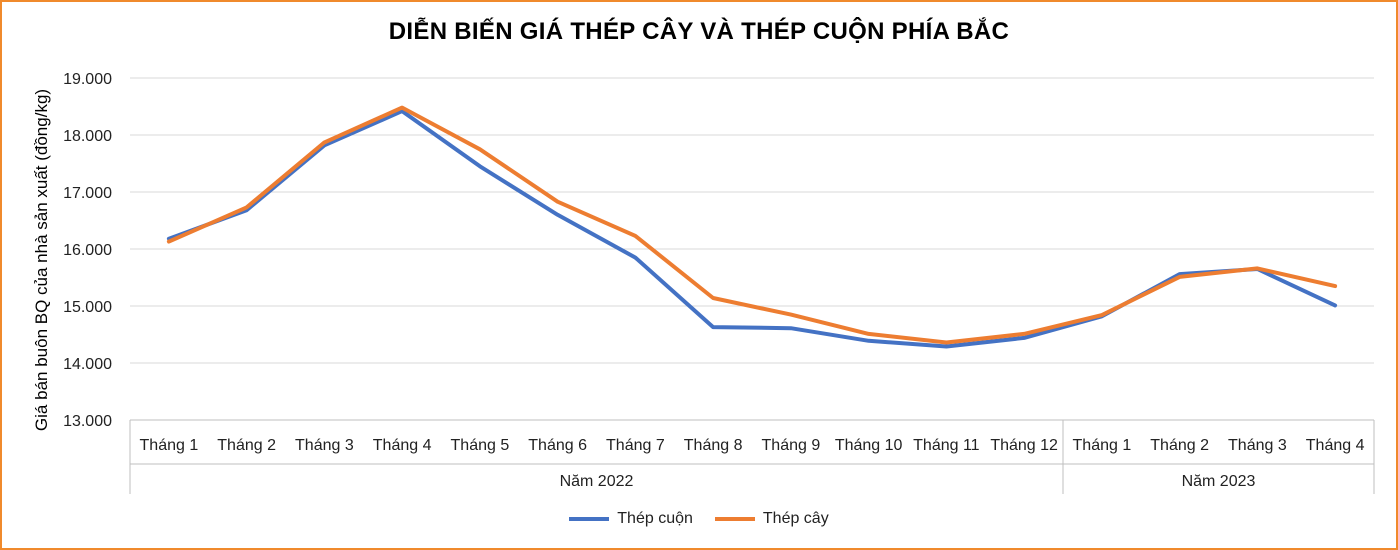  What do you see at coordinates (87, 364) in the screenshot?
I see `y-tick-label: 14.000` at bounding box center [87, 364].